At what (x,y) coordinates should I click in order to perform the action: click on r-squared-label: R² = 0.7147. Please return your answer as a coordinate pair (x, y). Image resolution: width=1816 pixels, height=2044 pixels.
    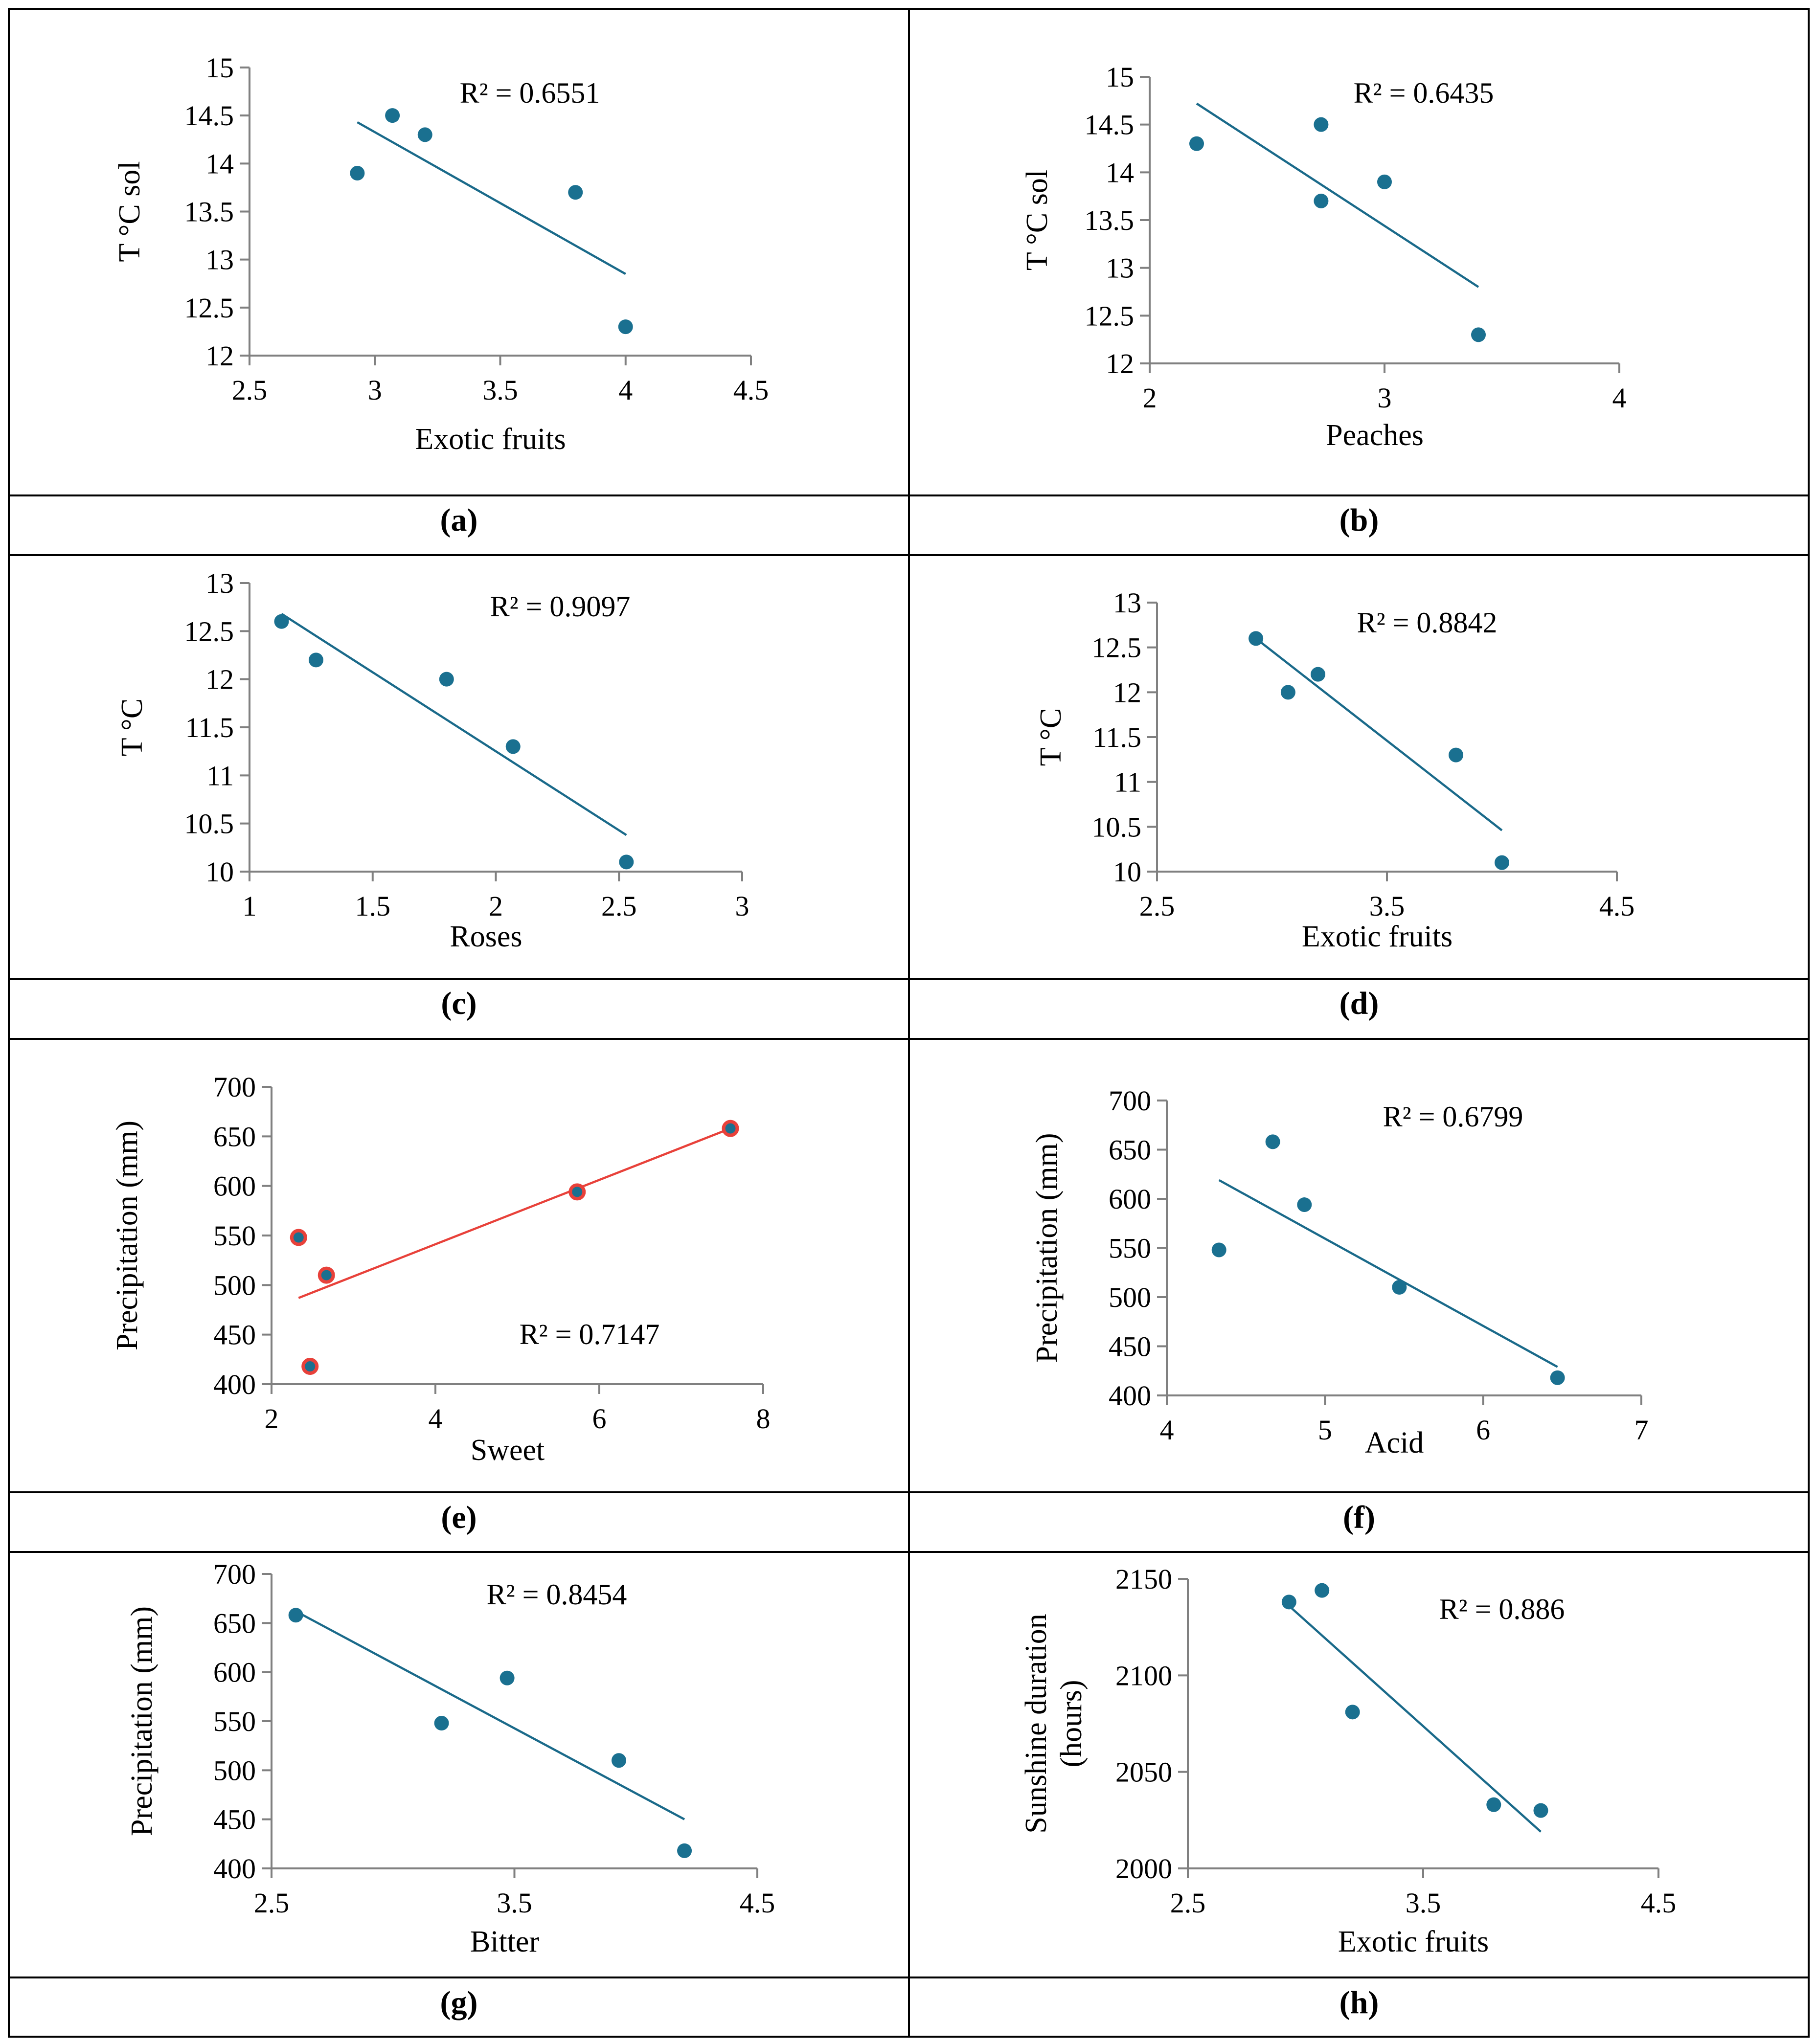
    Looking at the image, I should click on (590, 1334).